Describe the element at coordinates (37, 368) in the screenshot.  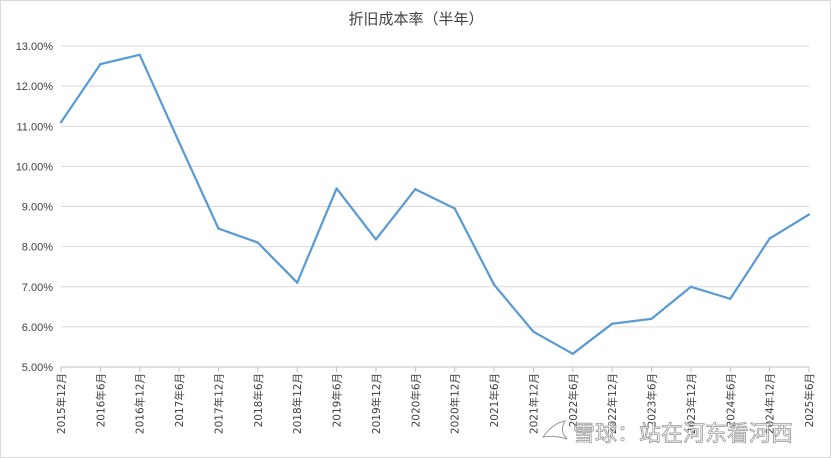
I see `y-tick-label: 5.00%` at that location.